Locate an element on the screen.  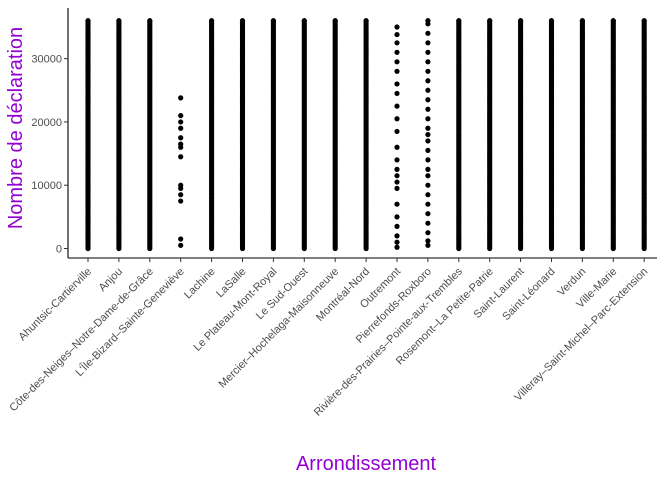
series-points-category-7-le-sud-ouest is located at coordinates (304, 135).